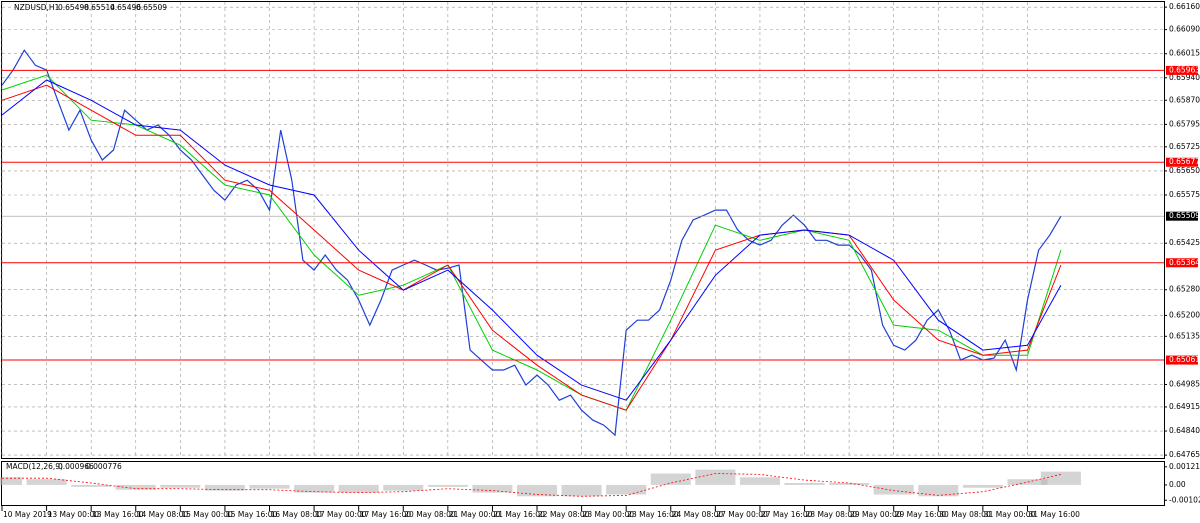 The width and height of the screenshot is (1200, 523). Describe the element at coordinates (1010, 514) in the screenshot. I see `x-tick-label: 31 May 00:00` at that location.